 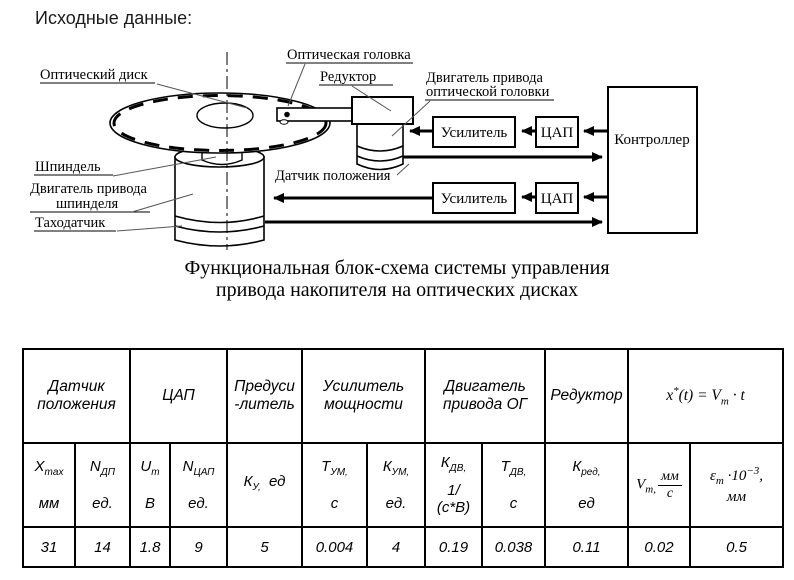 I want to click on group-head-drive-motor: Двигатель привода ОГ, so click(x=485, y=396).